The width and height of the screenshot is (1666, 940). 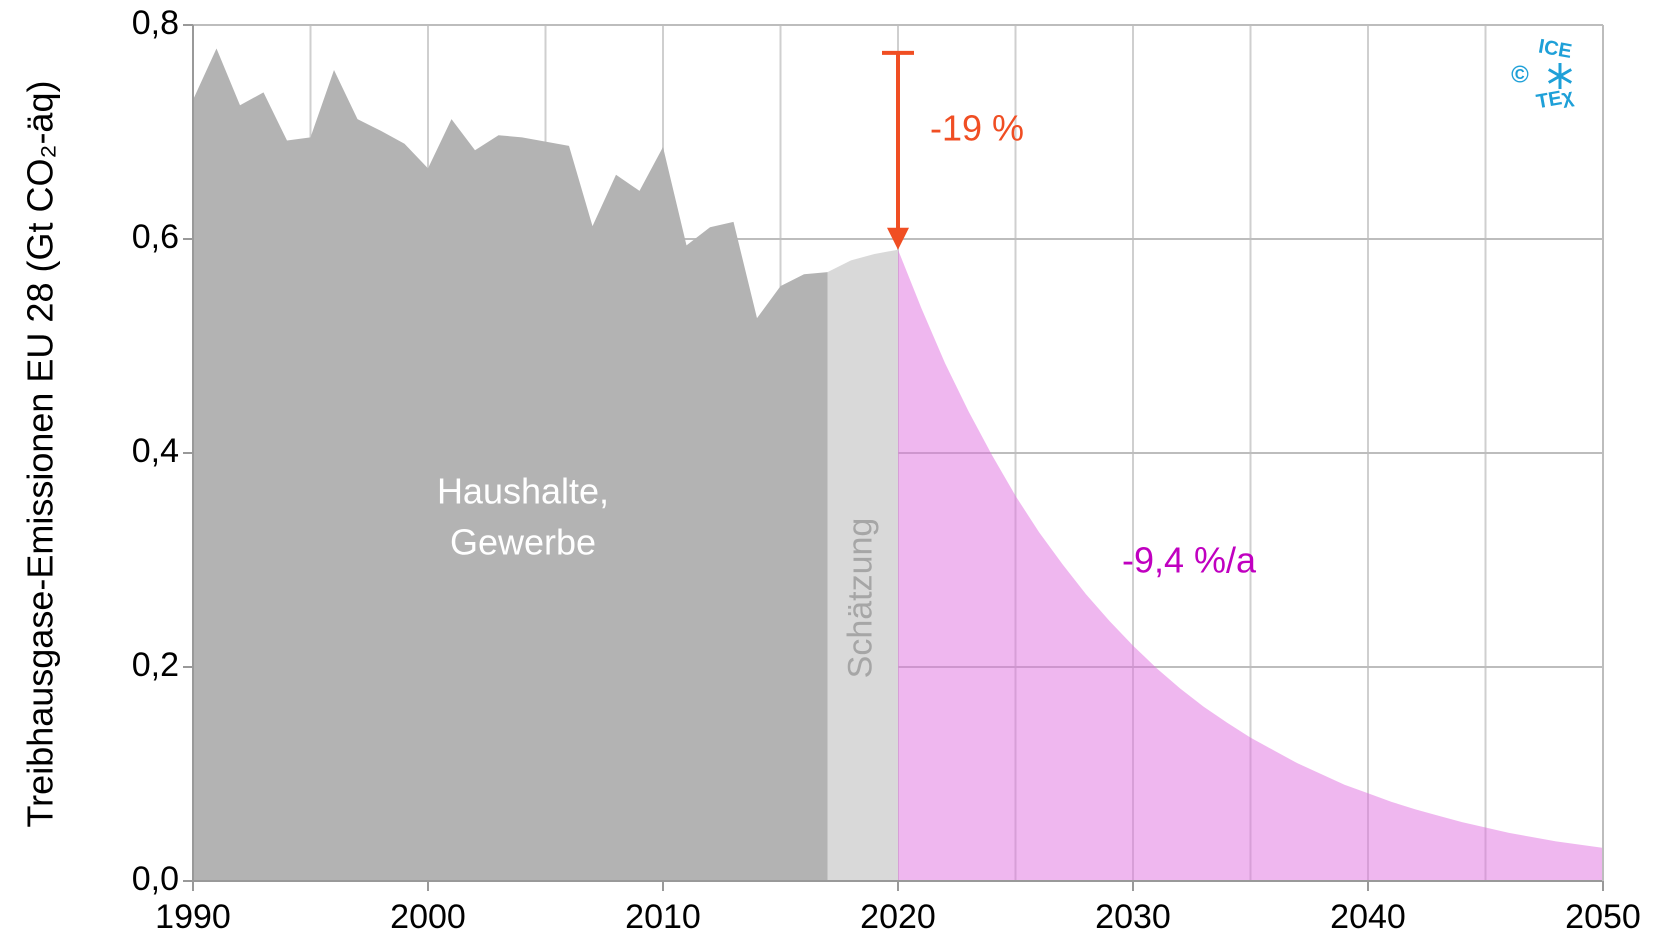 What do you see at coordinates (155, 23) in the screenshot?
I see `y-tick-label: 0,8` at bounding box center [155, 23].